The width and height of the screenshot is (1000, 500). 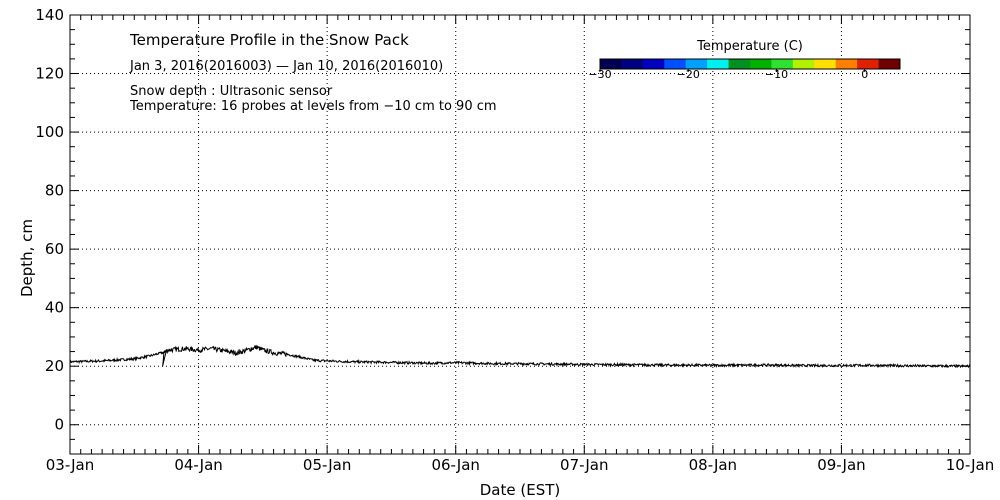 What do you see at coordinates (455, 465) in the screenshot?
I see `x-tick-label: 06-Jan` at bounding box center [455, 465].